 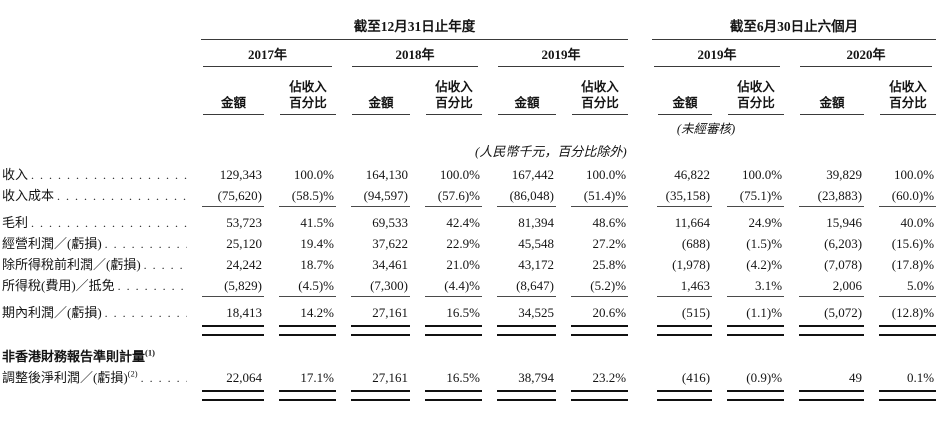 What do you see at coordinates (536, 243) in the screenshot?
I see `cell-amount: 45,548` at bounding box center [536, 243].